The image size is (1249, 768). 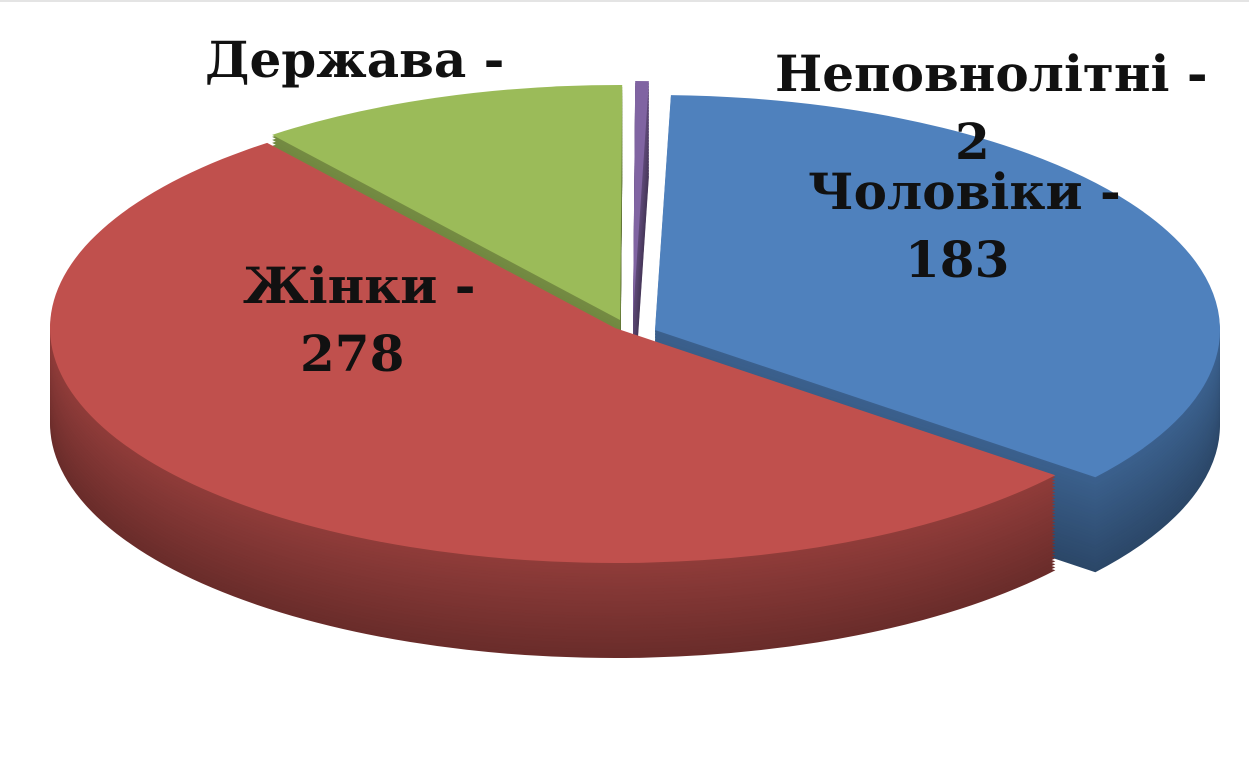 What do you see at coordinates (964, 191) in the screenshot?
I see `label-men: Чоловіки -` at bounding box center [964, 191].